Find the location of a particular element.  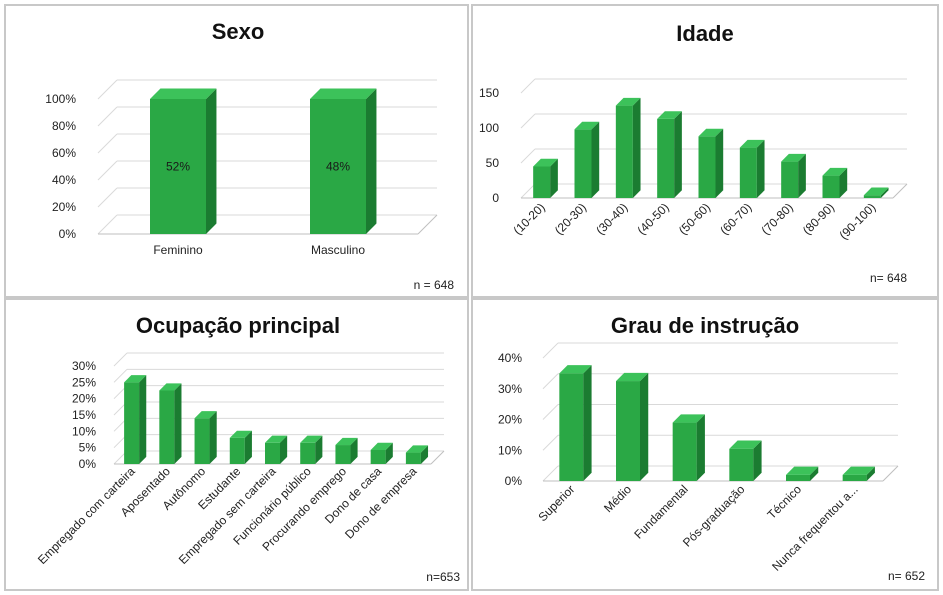

sample-size-note: n= 652 is located at coordinates (906, 576).